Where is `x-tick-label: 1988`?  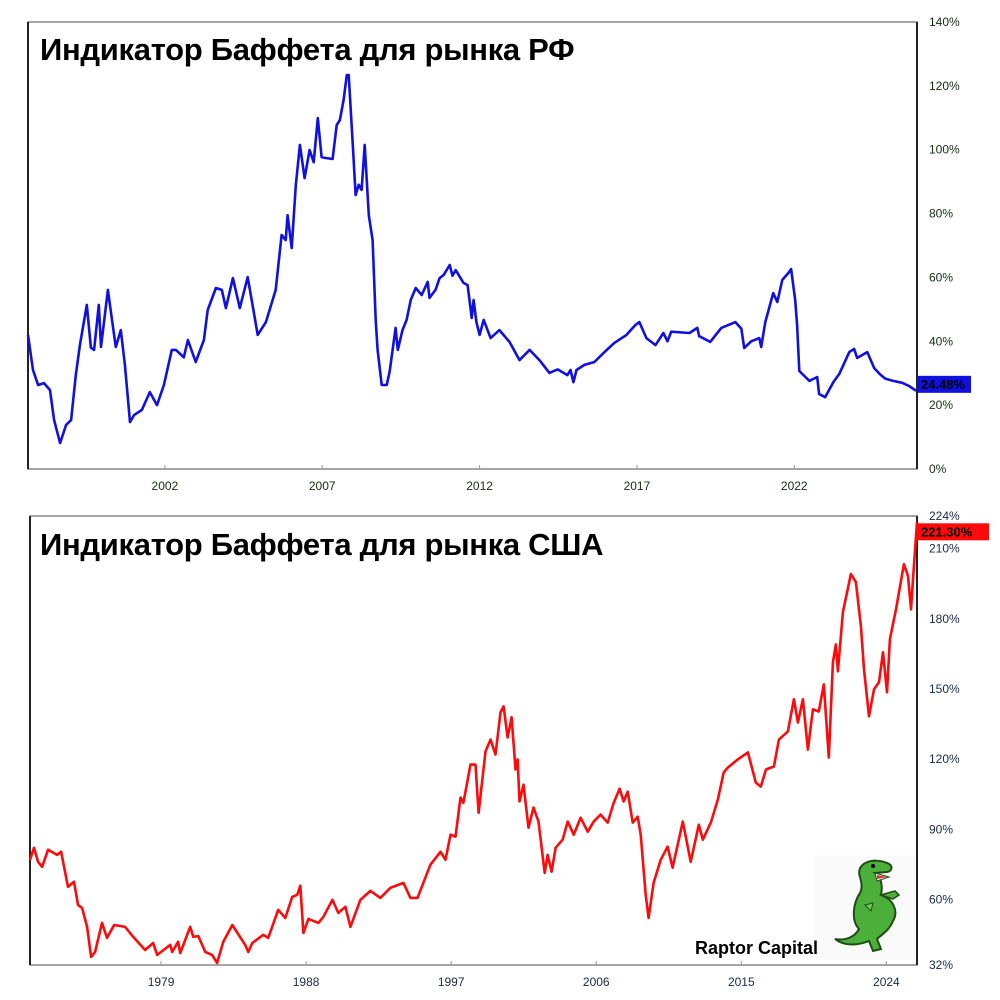 x-tick-label: 1988 is located at coordinates (306, 982).